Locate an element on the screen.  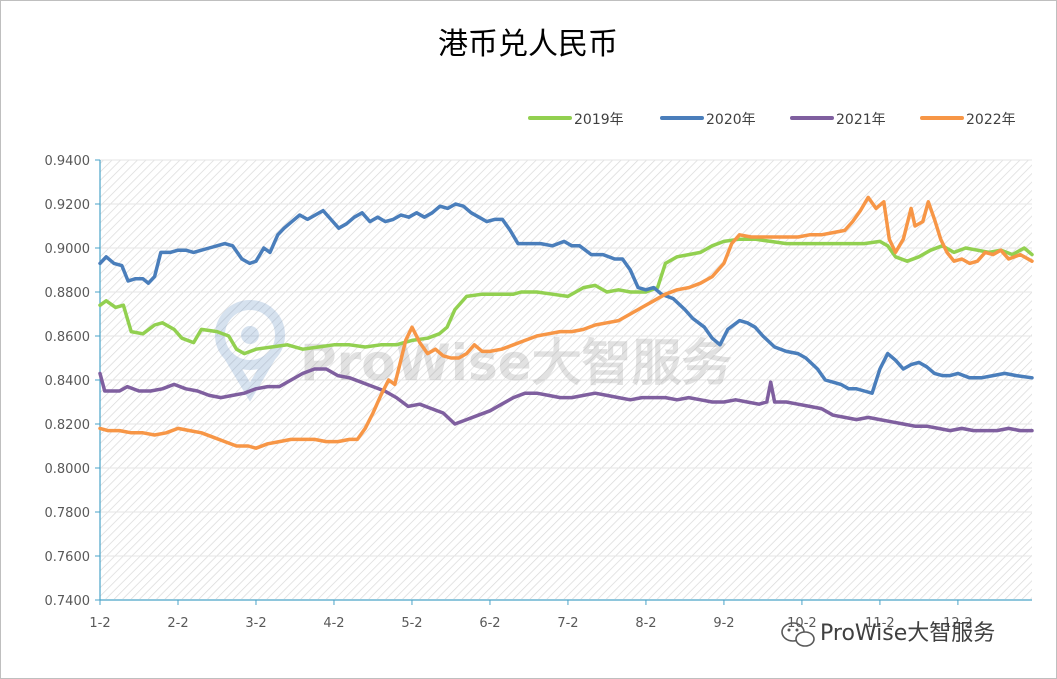
x-tick-label: 11-2 is located at coordinates (880, 623).